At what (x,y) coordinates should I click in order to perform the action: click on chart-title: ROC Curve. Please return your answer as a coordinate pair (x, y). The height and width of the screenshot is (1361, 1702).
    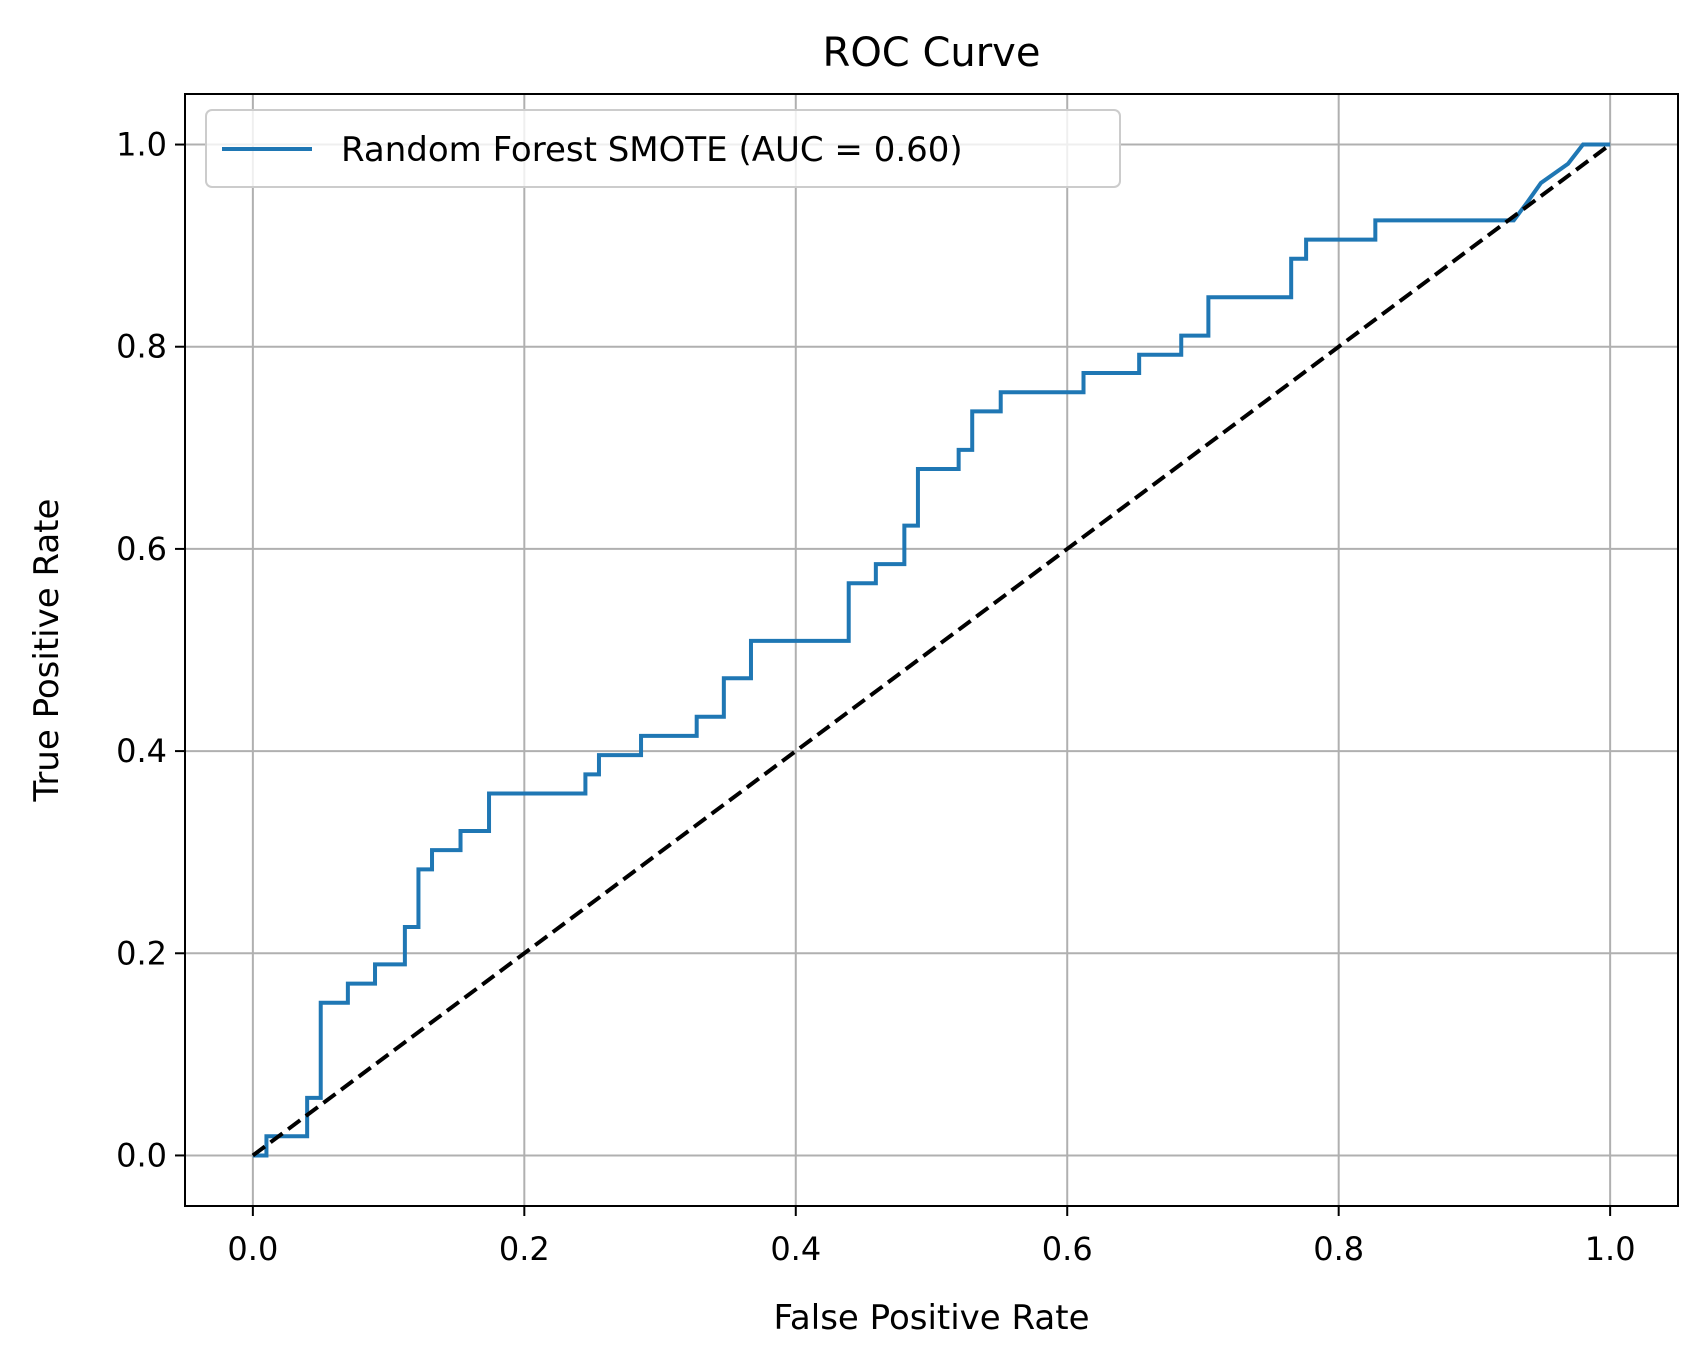
    Looking at the image, I should click on (932, 53).